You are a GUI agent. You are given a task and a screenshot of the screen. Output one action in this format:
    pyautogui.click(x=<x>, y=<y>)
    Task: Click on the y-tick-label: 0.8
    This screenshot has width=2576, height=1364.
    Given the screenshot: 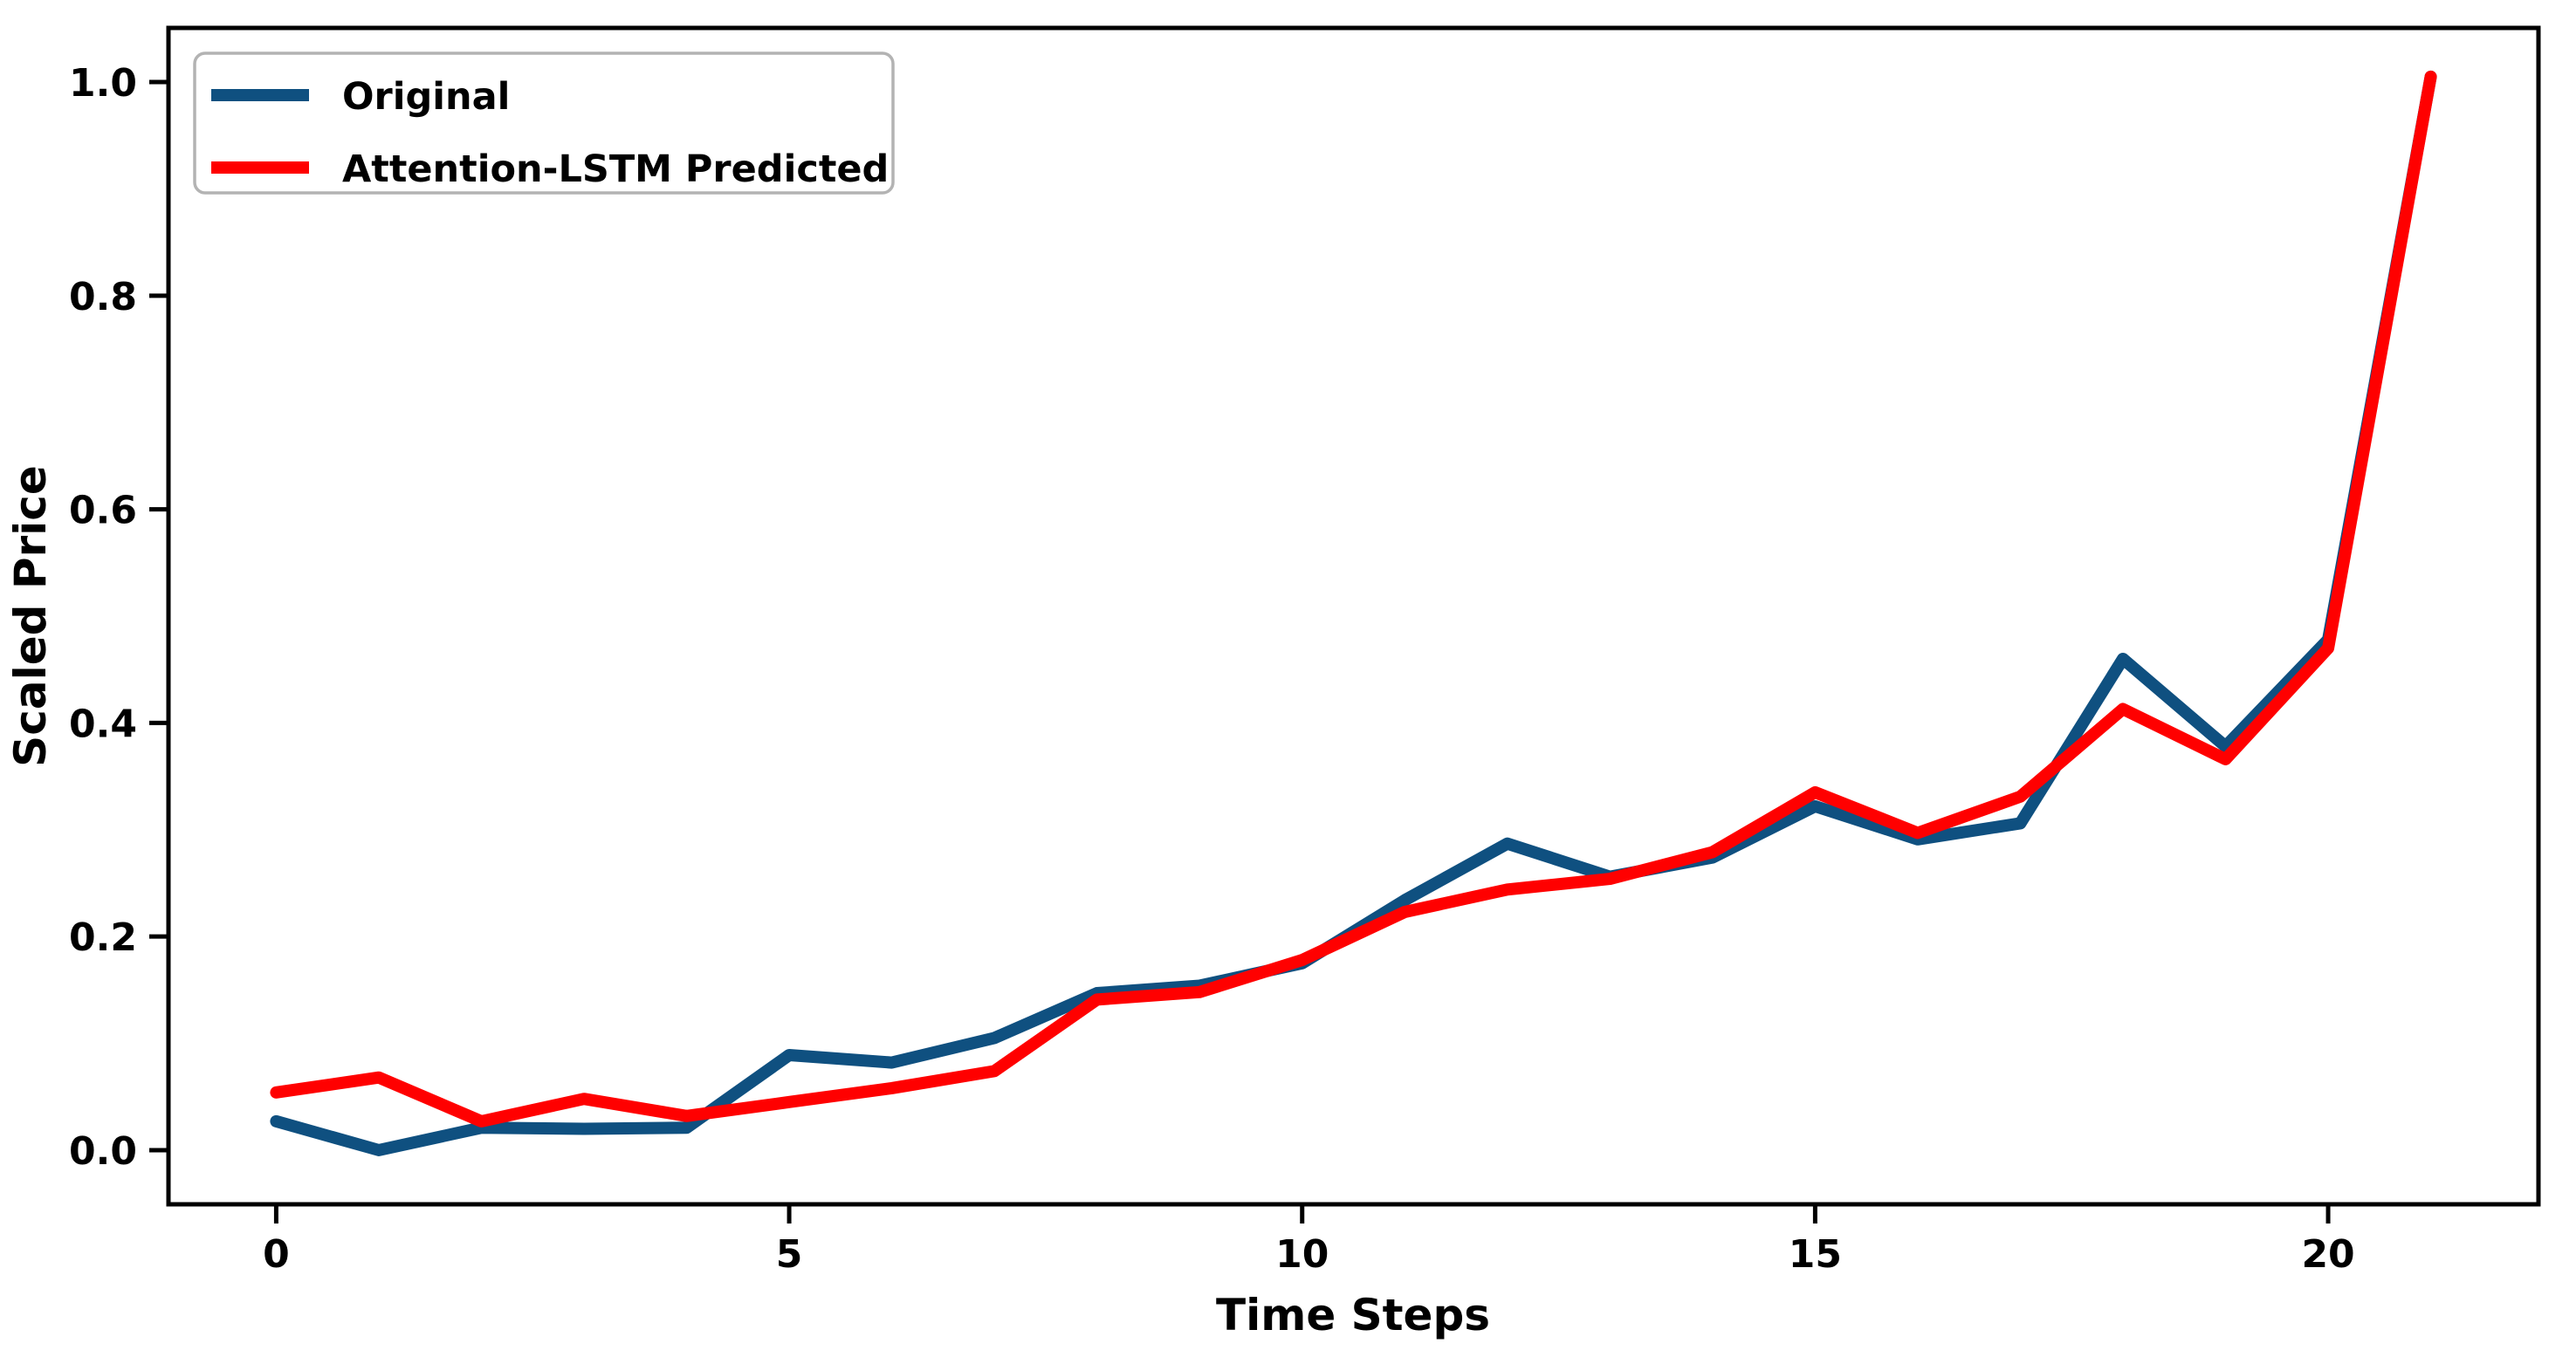 What is the action you would take?
    pyautogui.click(x=103, y=297)
    